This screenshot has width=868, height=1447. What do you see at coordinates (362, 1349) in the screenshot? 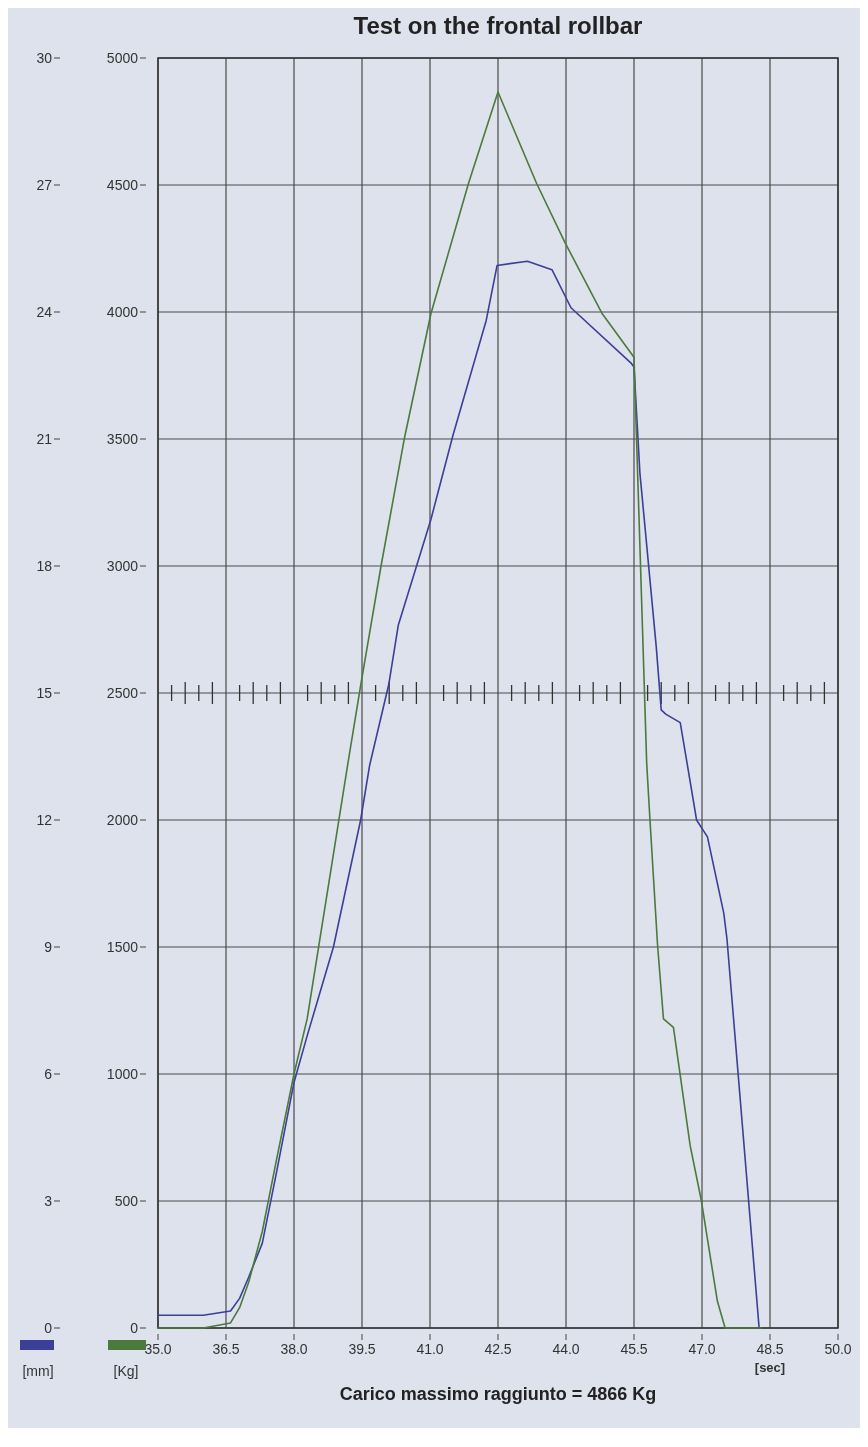
I see `x-tick-label: 39.5` at bounding box center [362, 1349].